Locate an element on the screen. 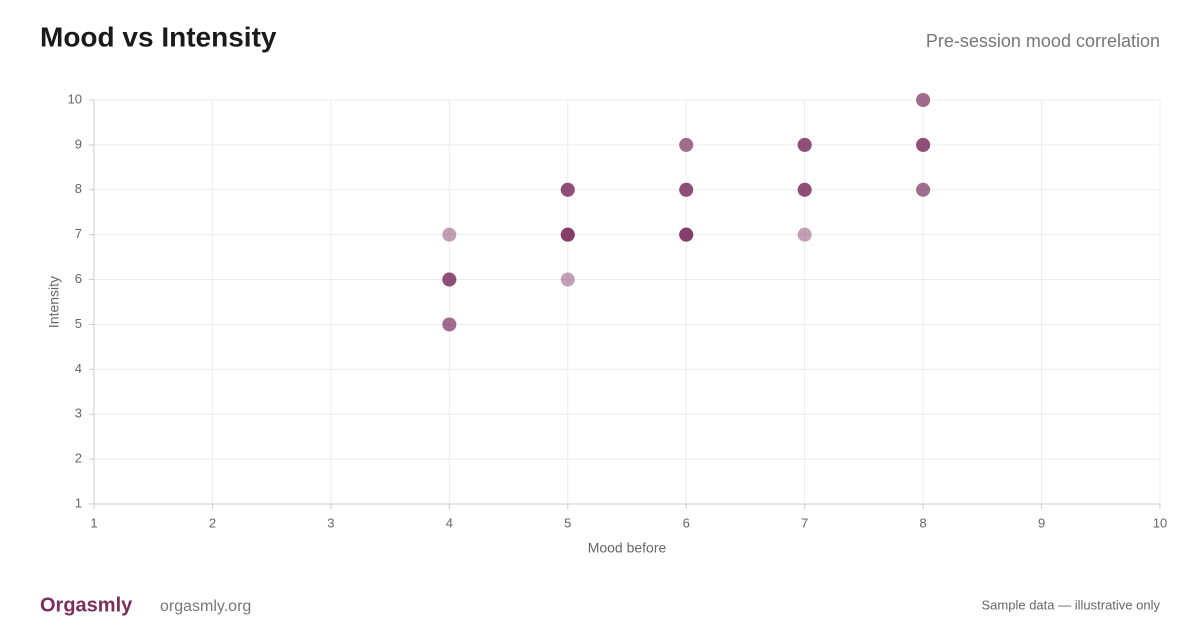  x-tick-label: 7 is located at coordinates (804, 522).